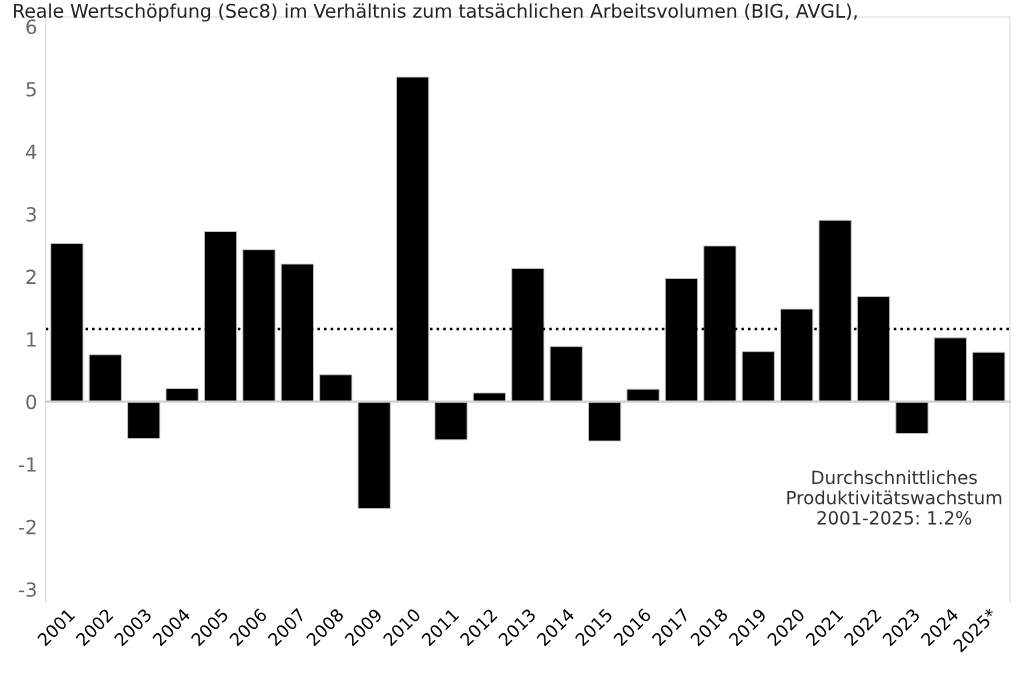 Image resolution: width=1017 pixels, height=680 pixels. What do you see at coordinates (27, 464) in the screenshot?
I see `y-tick-label: -1` at bounding box center [27, 464].